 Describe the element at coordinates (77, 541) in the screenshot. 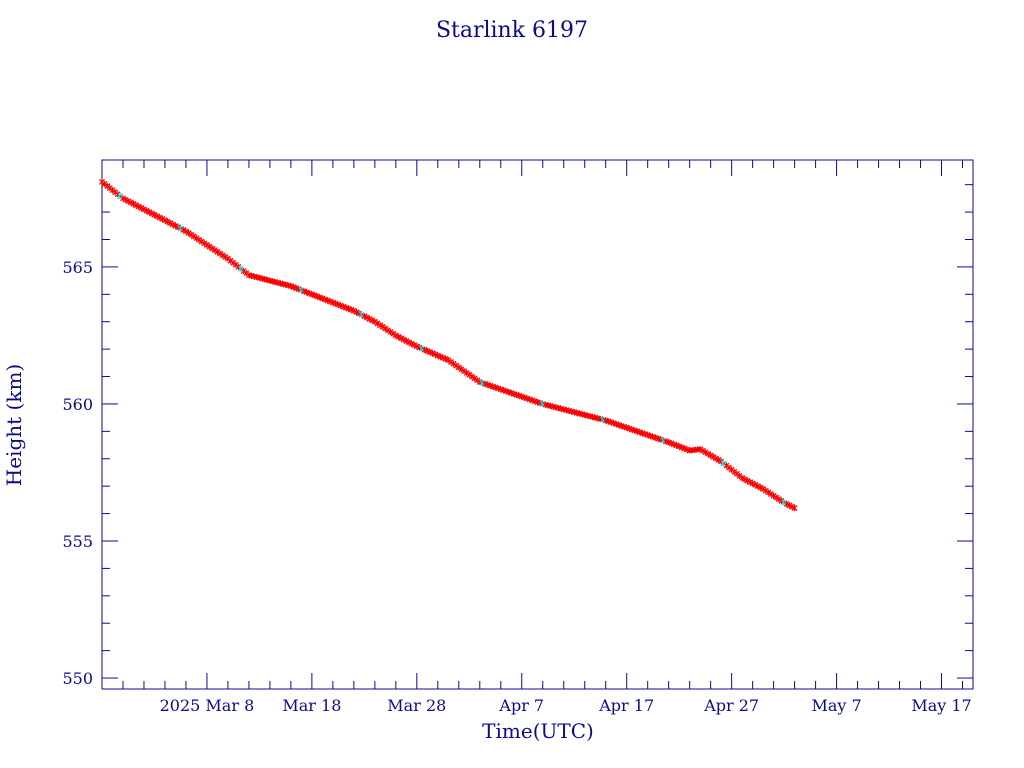

I see `y-tick-label: 555` at that location.